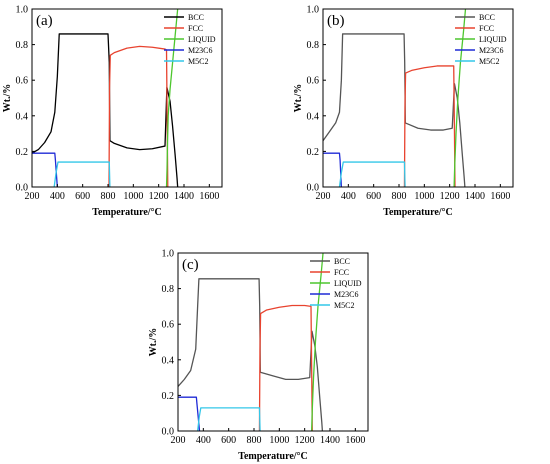  What do you see at coordinates (336, 21) in the screenshot?
I see `panel-label: (b)` at bounding box center [336, 21].